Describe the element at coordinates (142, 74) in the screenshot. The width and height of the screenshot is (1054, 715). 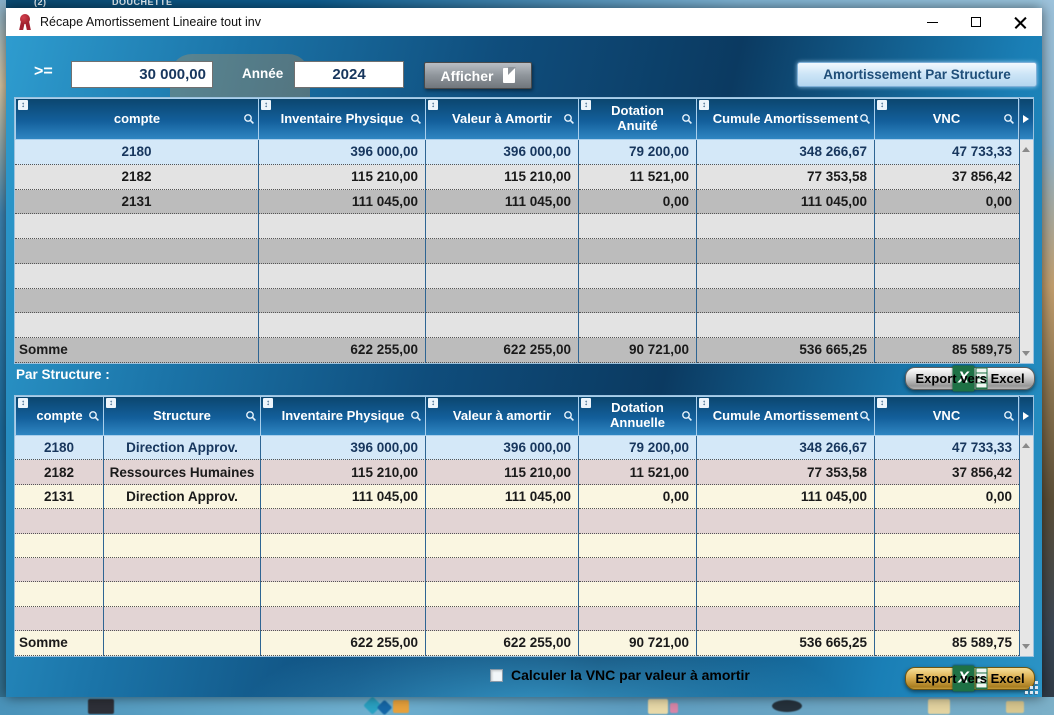
I see `threshold-input` at that location.